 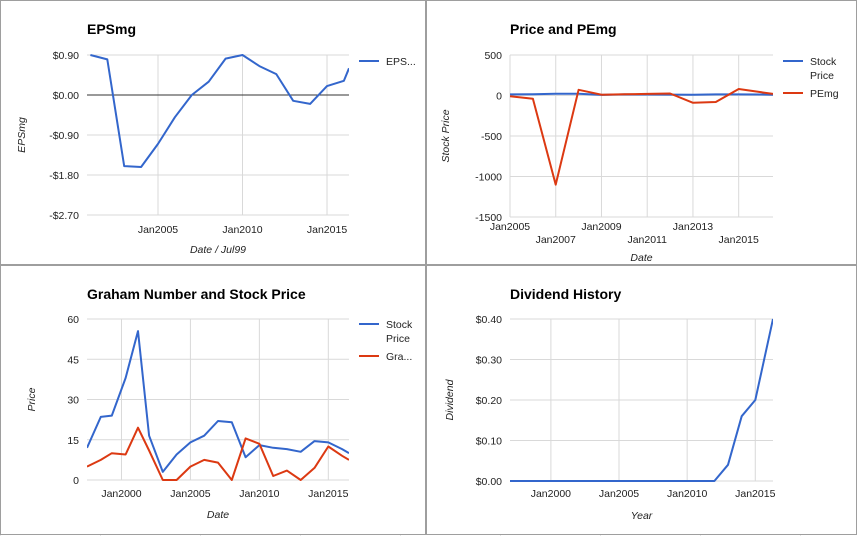 I want to click on y-tick-label: -500, so click(x=491, y=137).